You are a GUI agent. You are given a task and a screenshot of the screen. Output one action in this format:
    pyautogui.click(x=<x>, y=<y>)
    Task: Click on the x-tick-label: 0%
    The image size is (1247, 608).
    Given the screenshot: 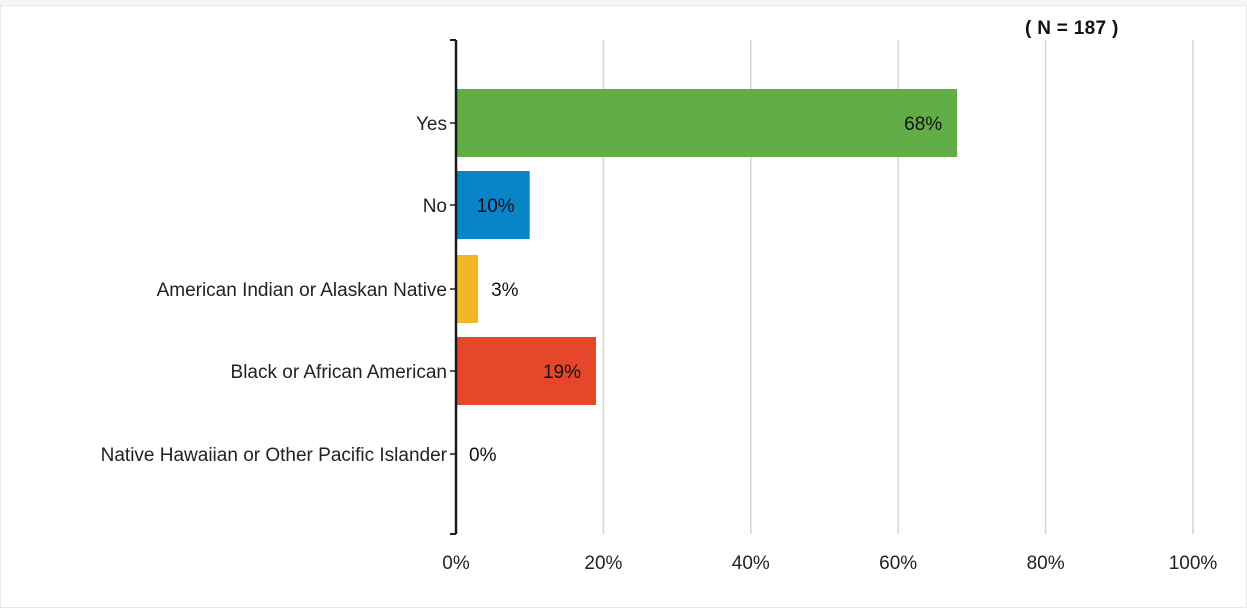 What is the action you would take?
    pyautogui.click(x=456, y=563)
    